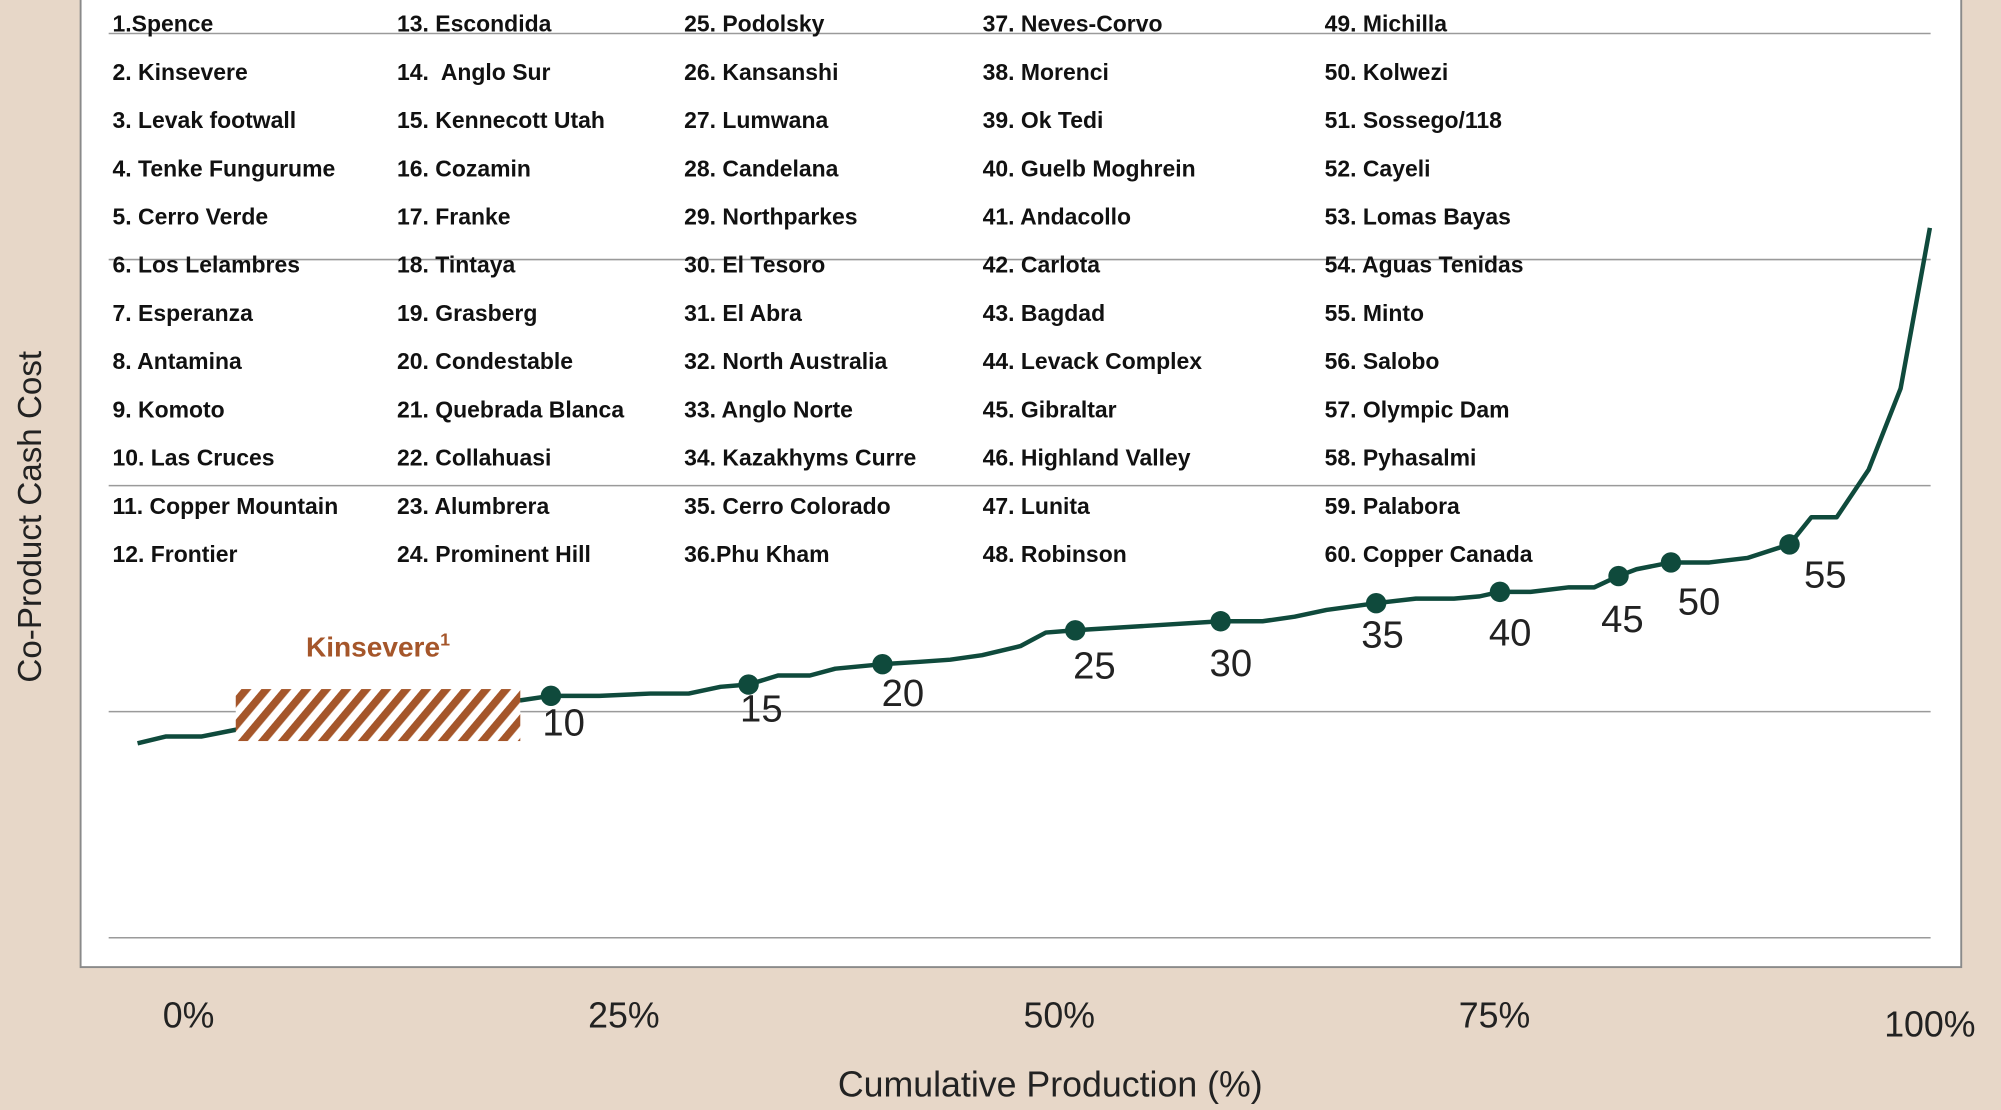  Describe the element at coordinates (510, 409) in the screenshot. I see `mine-name: 21. Quebrada Blanca` at that location.